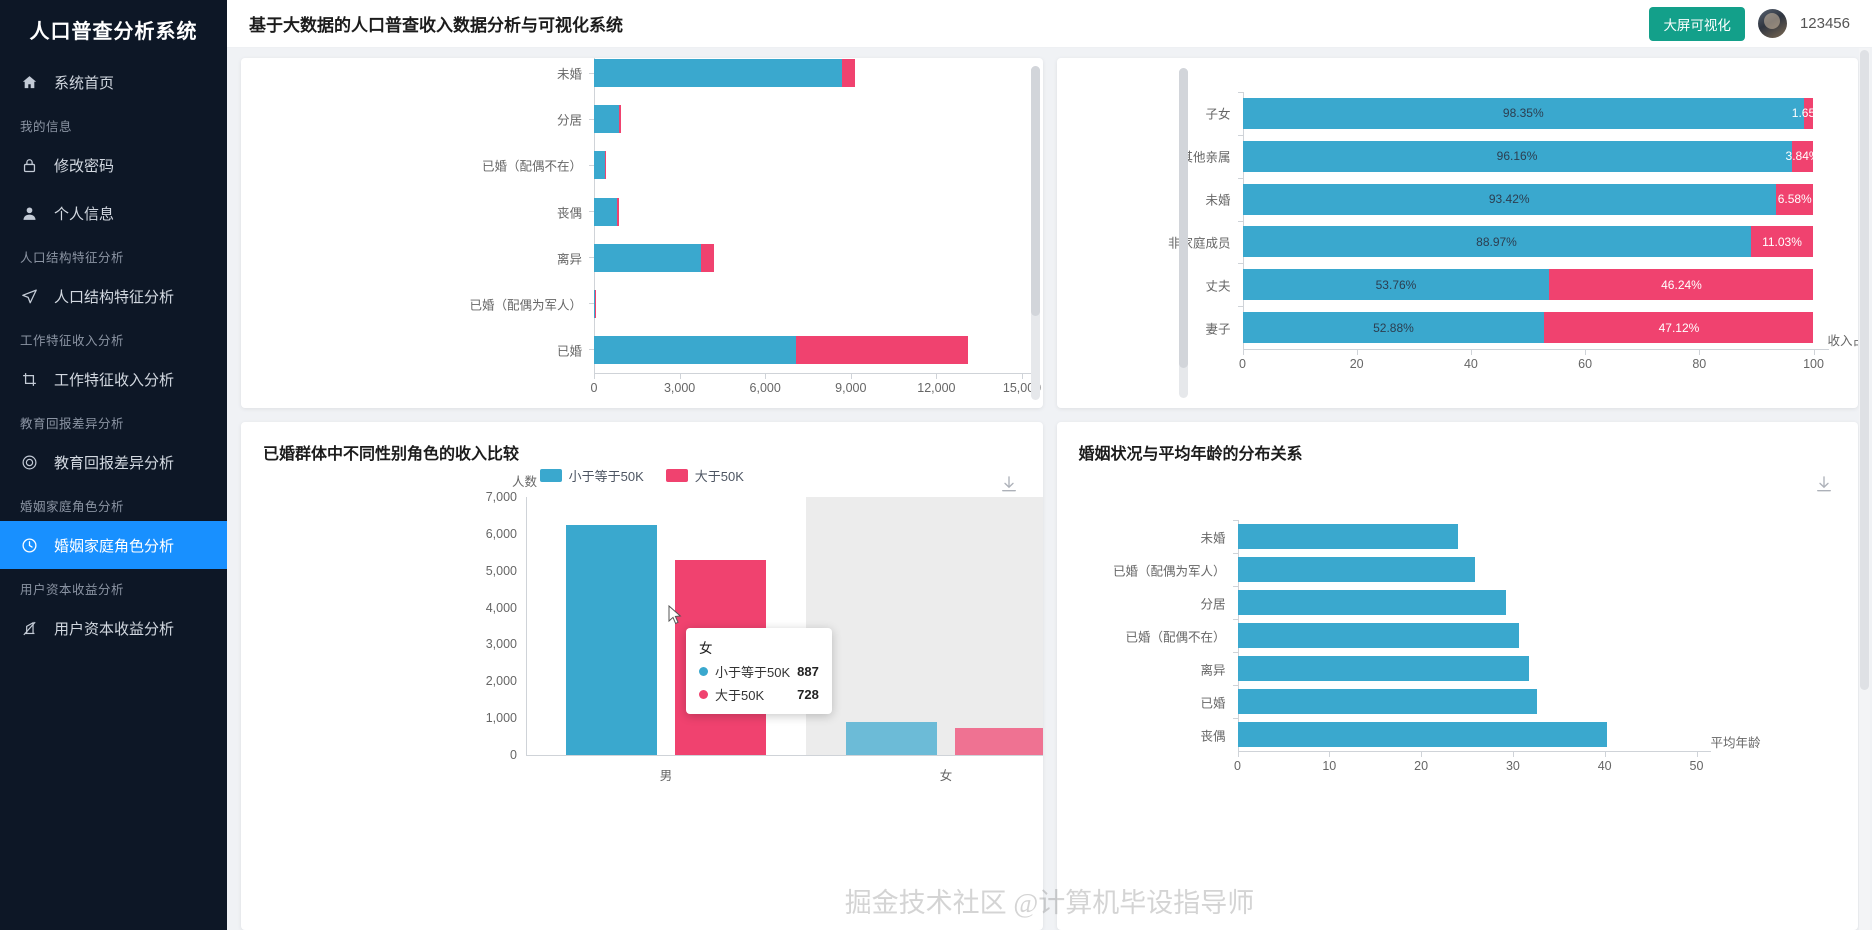  I want to click on chart2-x-tick, so click(1814, 352).